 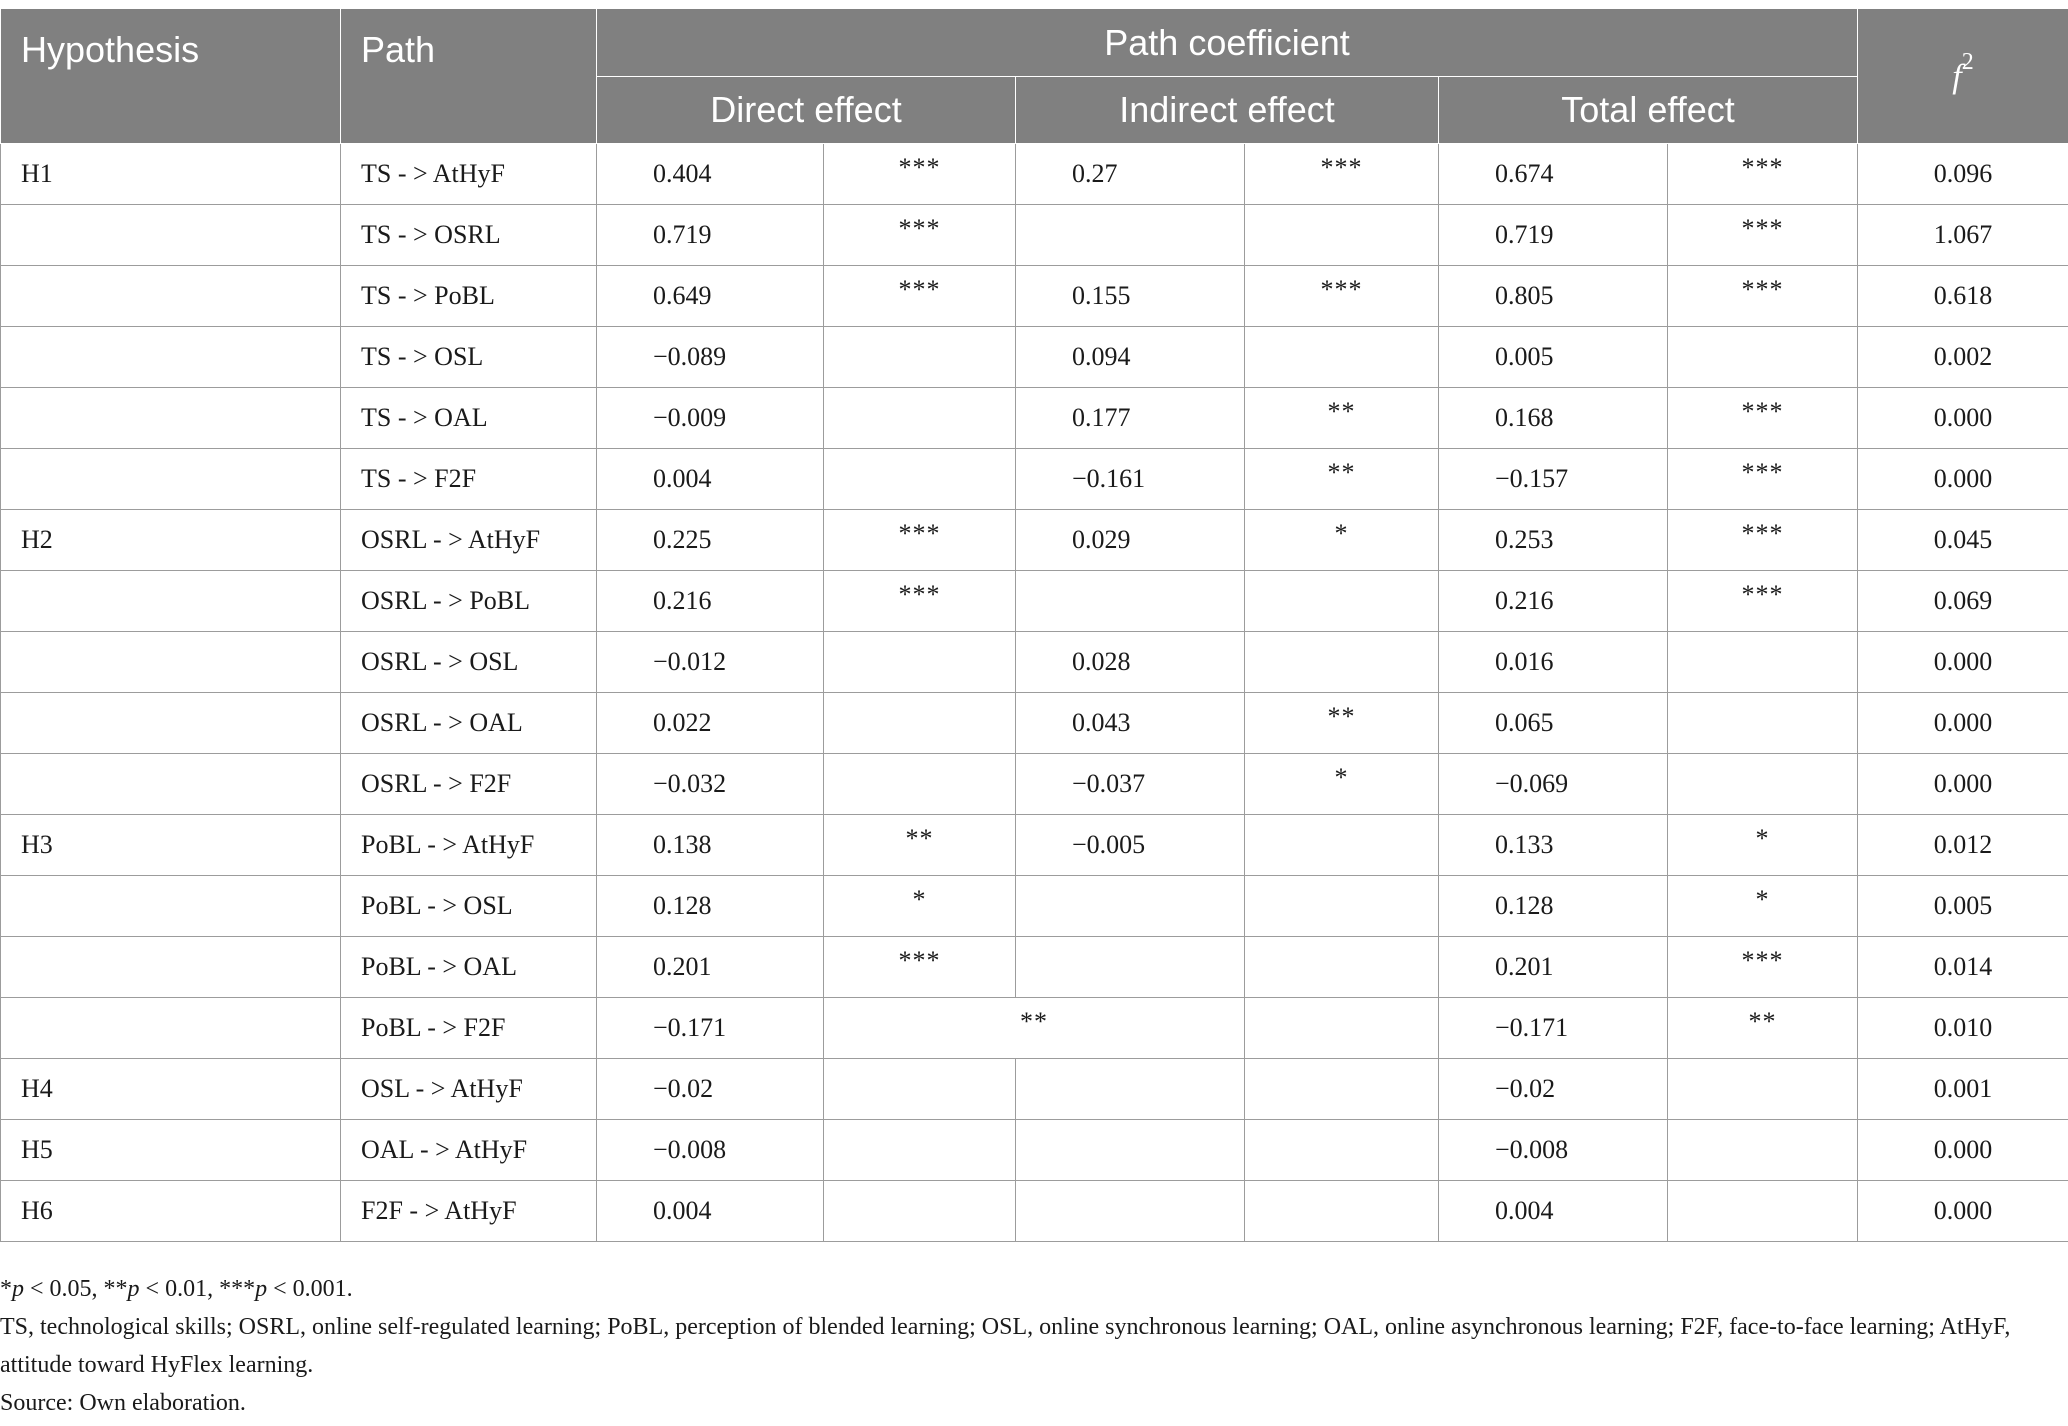 I want to click on table-row: OSRL - > OAL 0.022 0.043 ** 0.065 0.000, so click(x=1034, y=723).